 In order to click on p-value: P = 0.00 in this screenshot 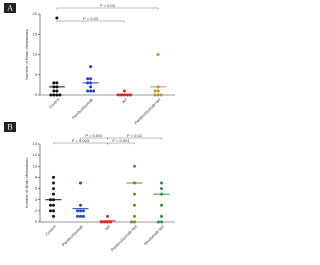, I will do `click(108, 5)`.